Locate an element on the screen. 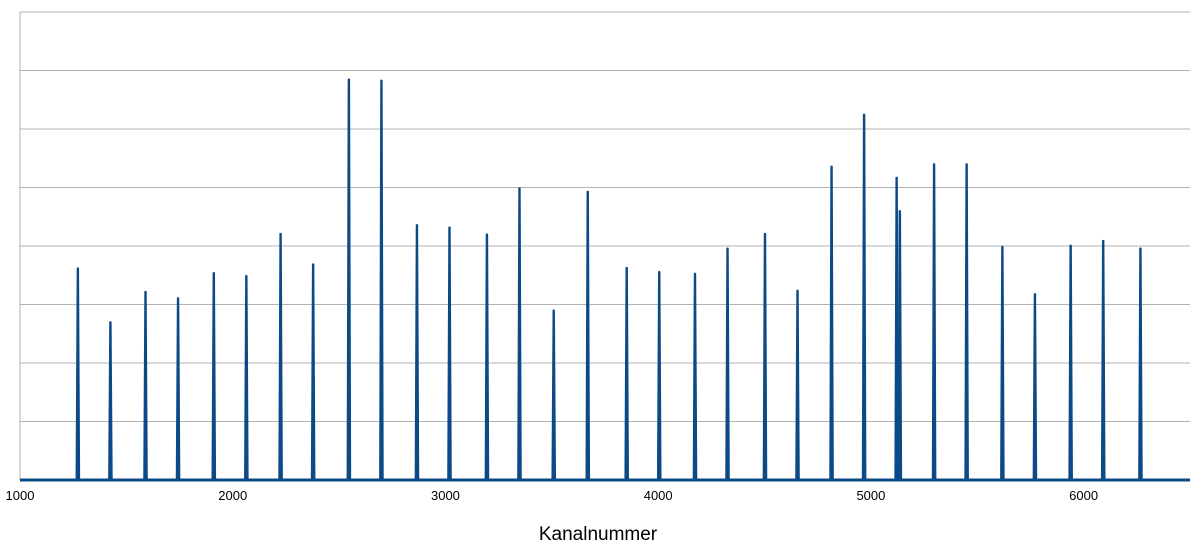  x-tick-label: 1000 is located at coordinates (20, 495).